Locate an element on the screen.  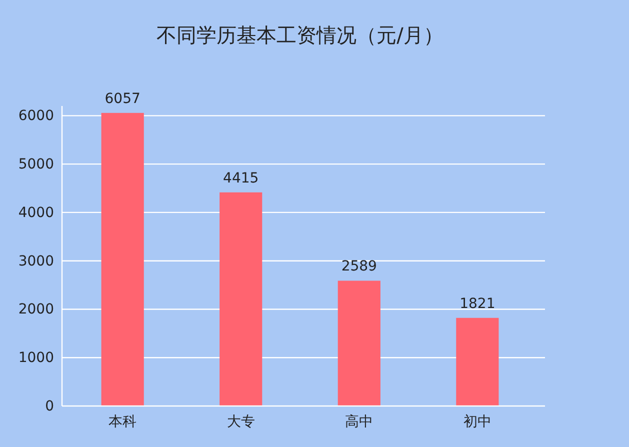
x-tick-label: 高中 is located at coordinates (359, 422).